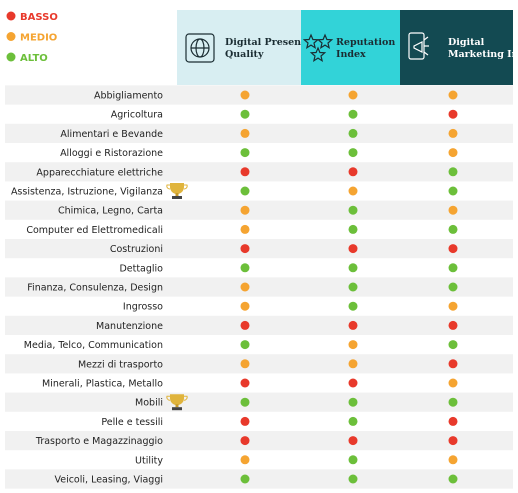 Image resolution: width=518 pixels, height=493 pixels. I want to click on row-label: Pelle e tessili, so click(132, 422).